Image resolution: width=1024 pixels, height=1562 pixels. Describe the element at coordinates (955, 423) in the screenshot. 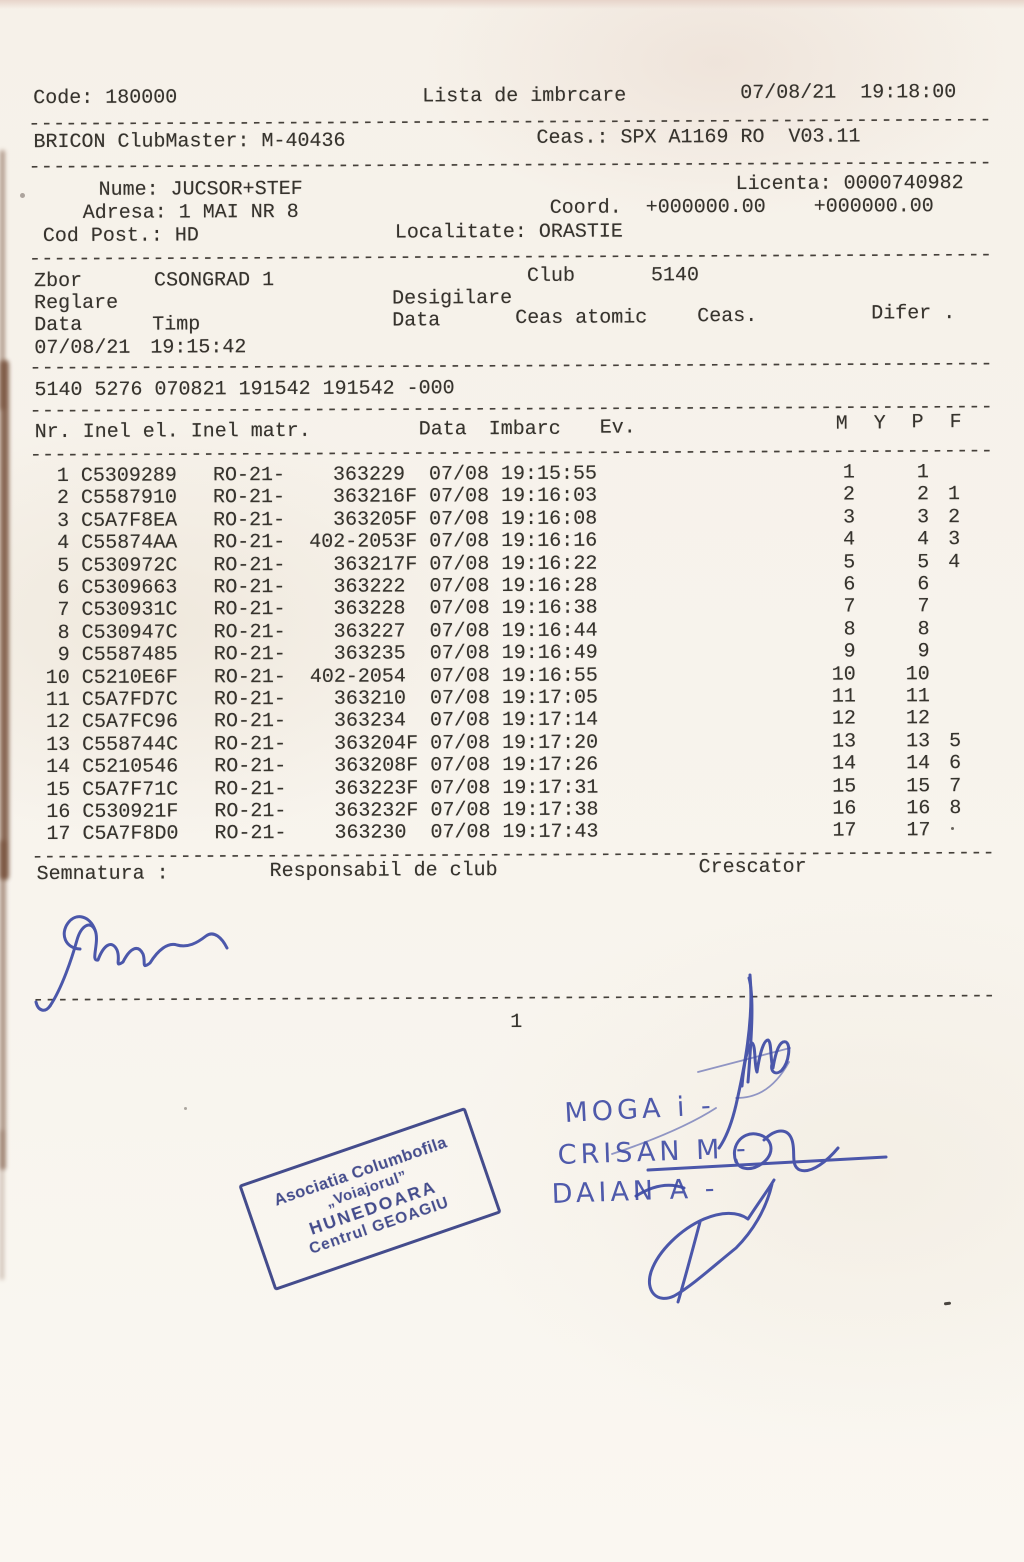

I see `table-header-f: F` at that location.